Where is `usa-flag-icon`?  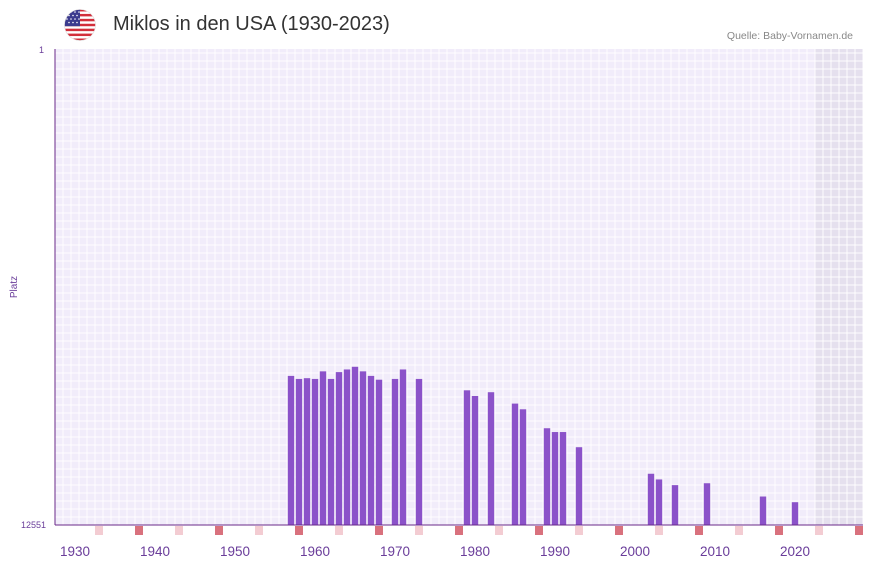 usa-flag-icon is located at coordinates (80, 25).